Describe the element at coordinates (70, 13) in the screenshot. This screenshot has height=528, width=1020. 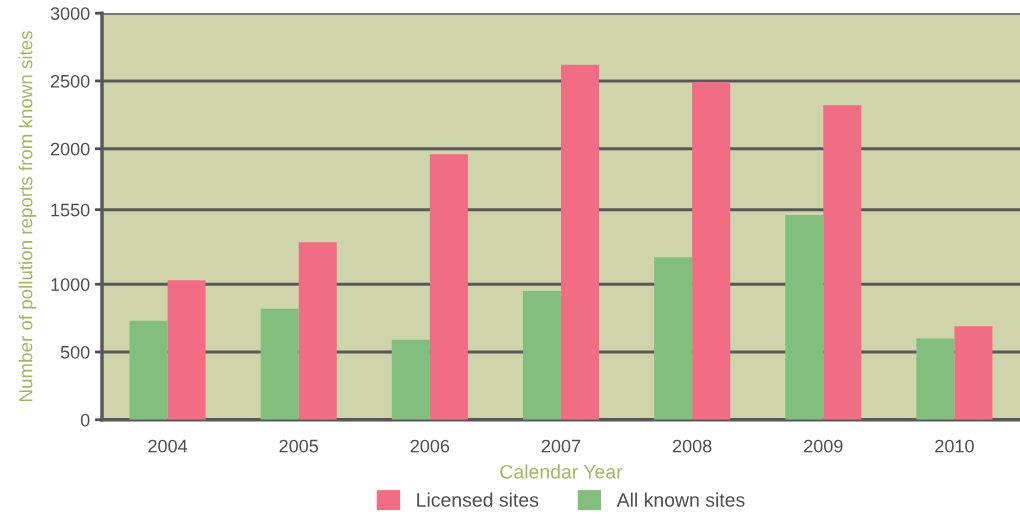
I see `y-tick-label: 3000` at that location.